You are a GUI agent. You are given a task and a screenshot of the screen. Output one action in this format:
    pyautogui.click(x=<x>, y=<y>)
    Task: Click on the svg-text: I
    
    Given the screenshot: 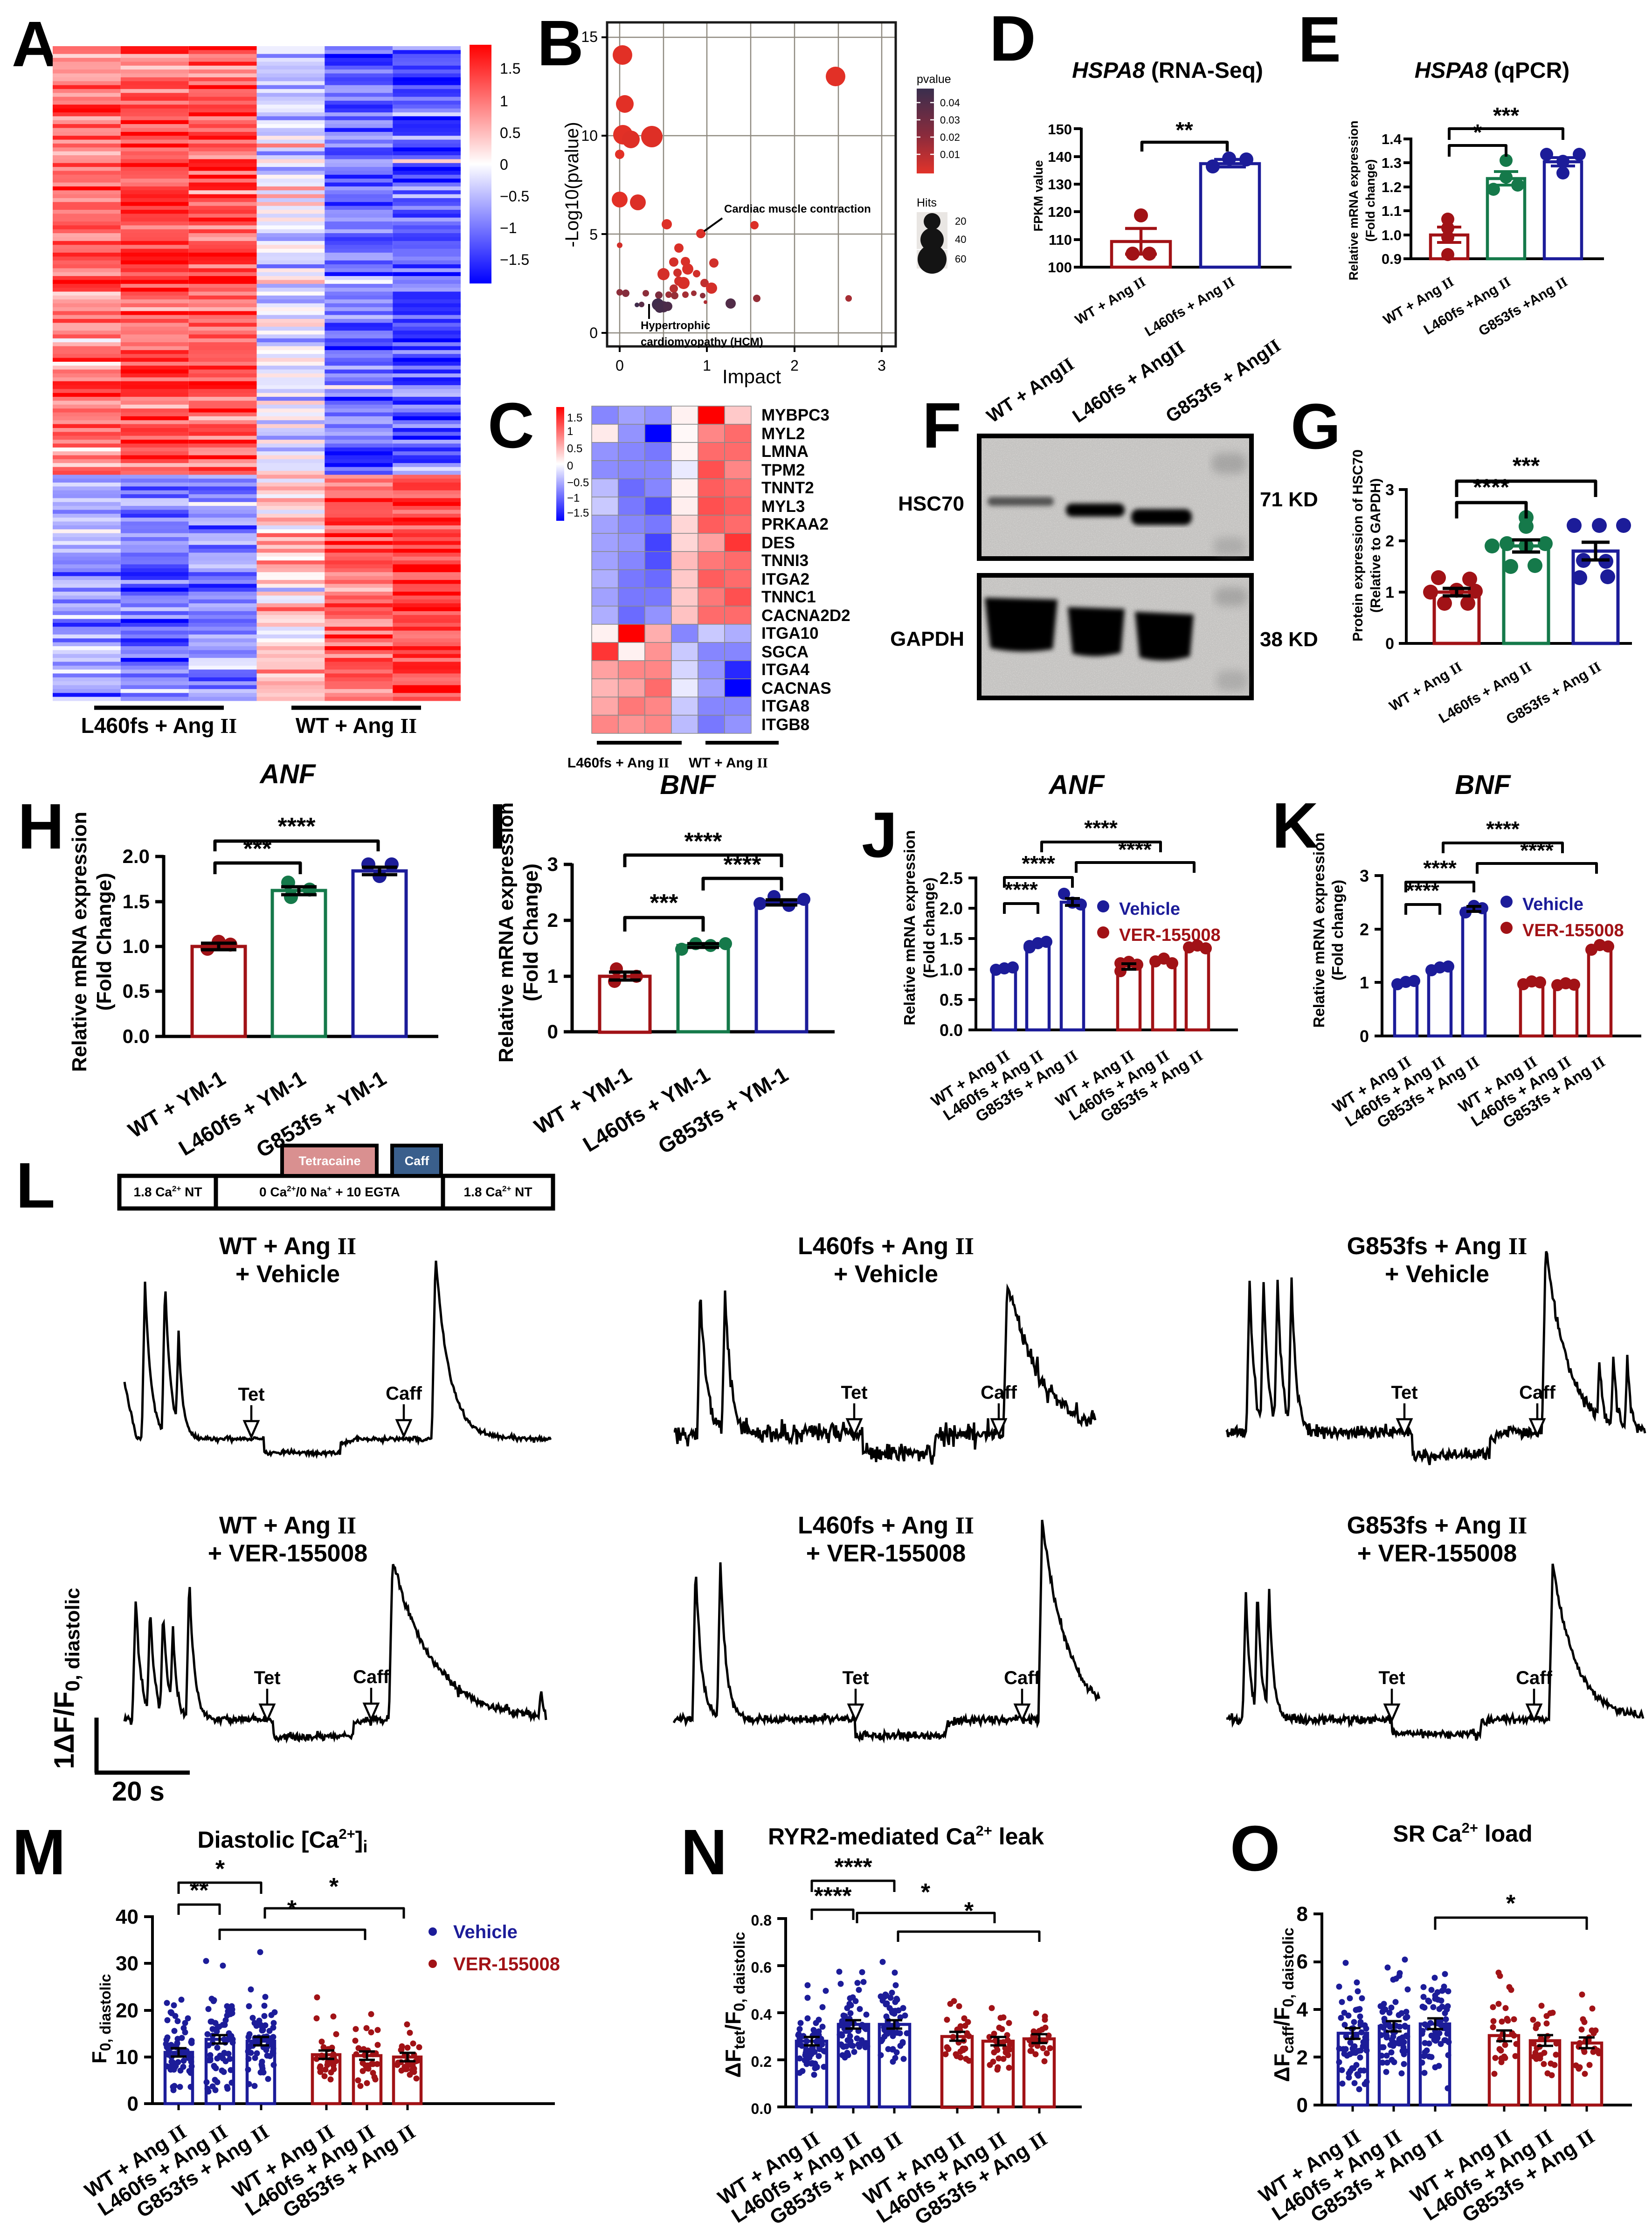 What is the action you would take?
    pyautogui.click(x=497, y=827)
    